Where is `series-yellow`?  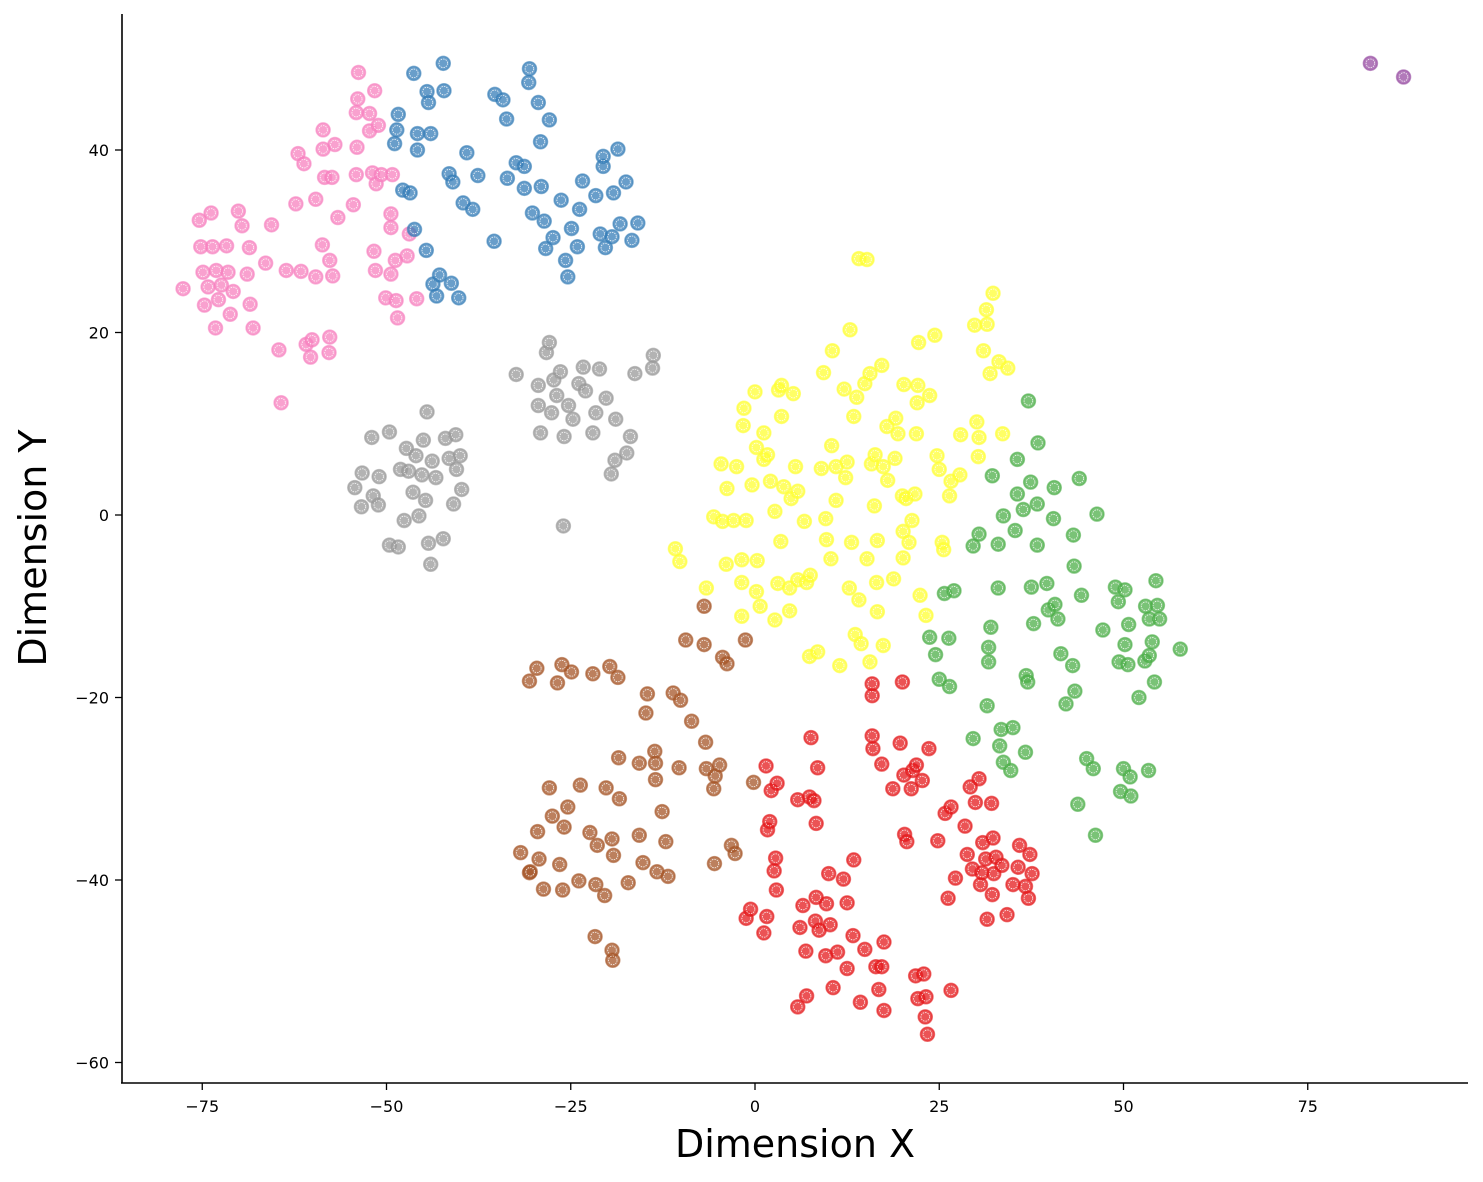 series-yellow is located at coordinates (841, 462).